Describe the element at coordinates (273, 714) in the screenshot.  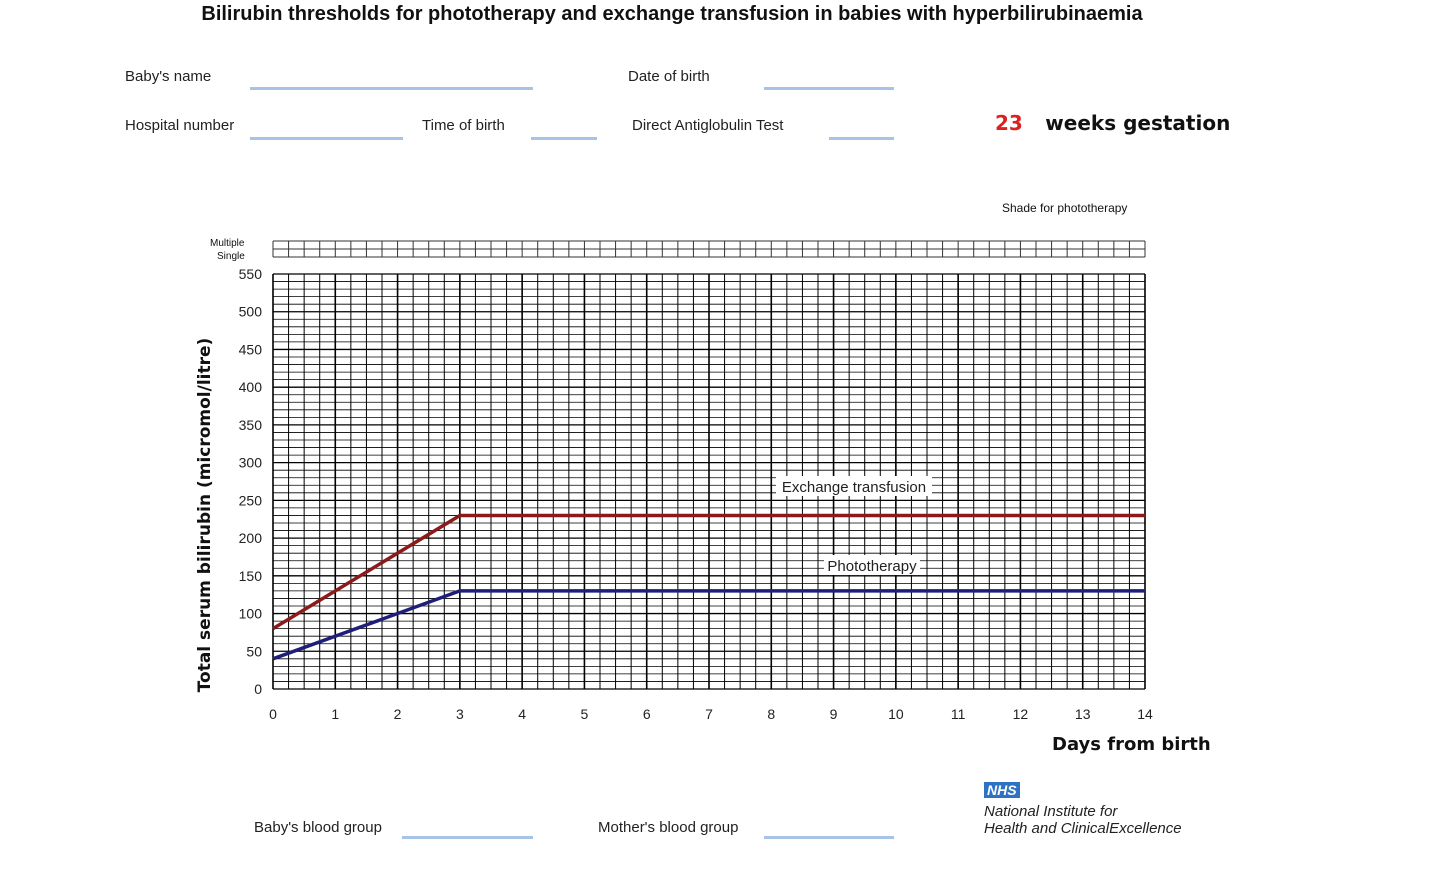
I see `x-tick-label: 0` at that location.